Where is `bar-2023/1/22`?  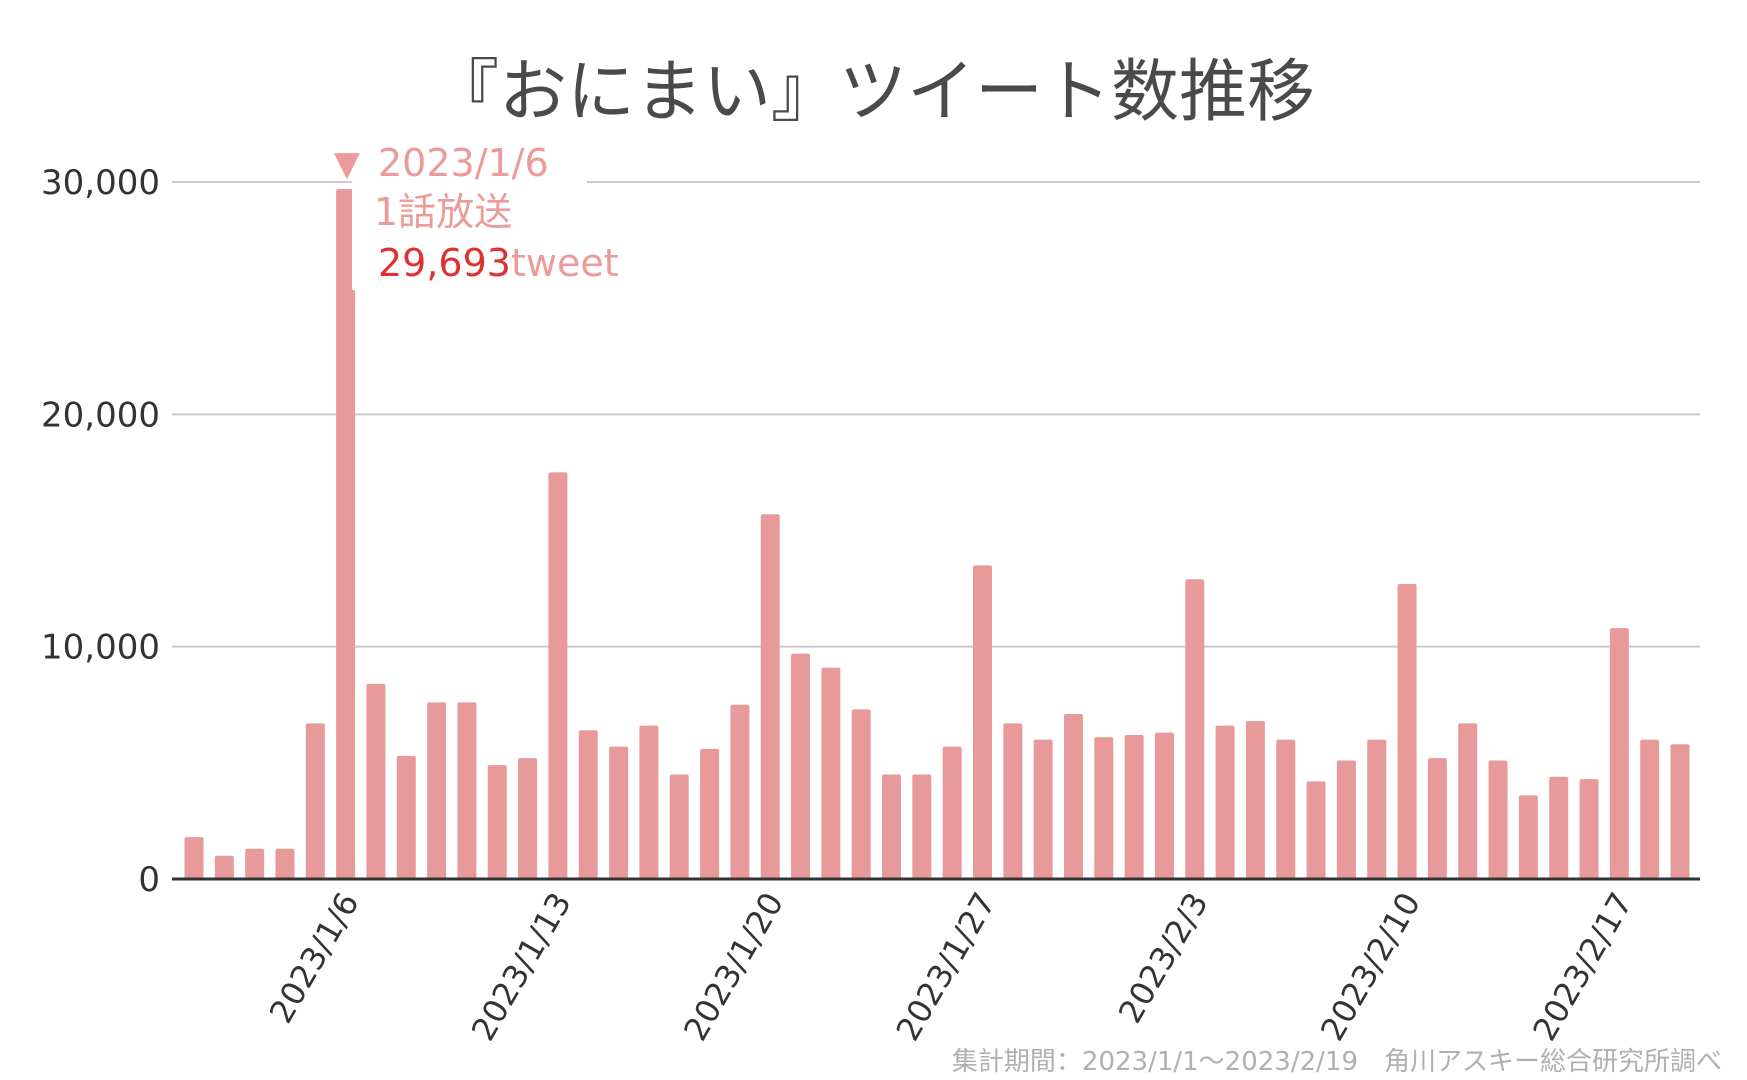 bar-2023/1/22 is located at coordinates (831, 773).